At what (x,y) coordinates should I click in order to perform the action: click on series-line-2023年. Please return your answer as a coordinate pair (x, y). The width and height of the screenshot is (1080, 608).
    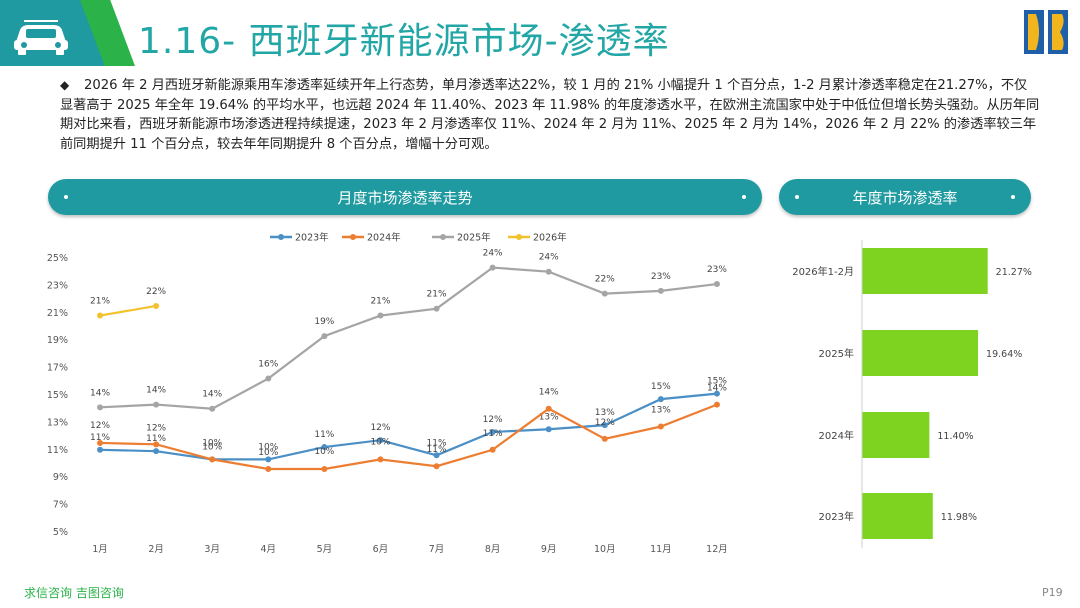
    Looking at the image, I should click on (409, 426).